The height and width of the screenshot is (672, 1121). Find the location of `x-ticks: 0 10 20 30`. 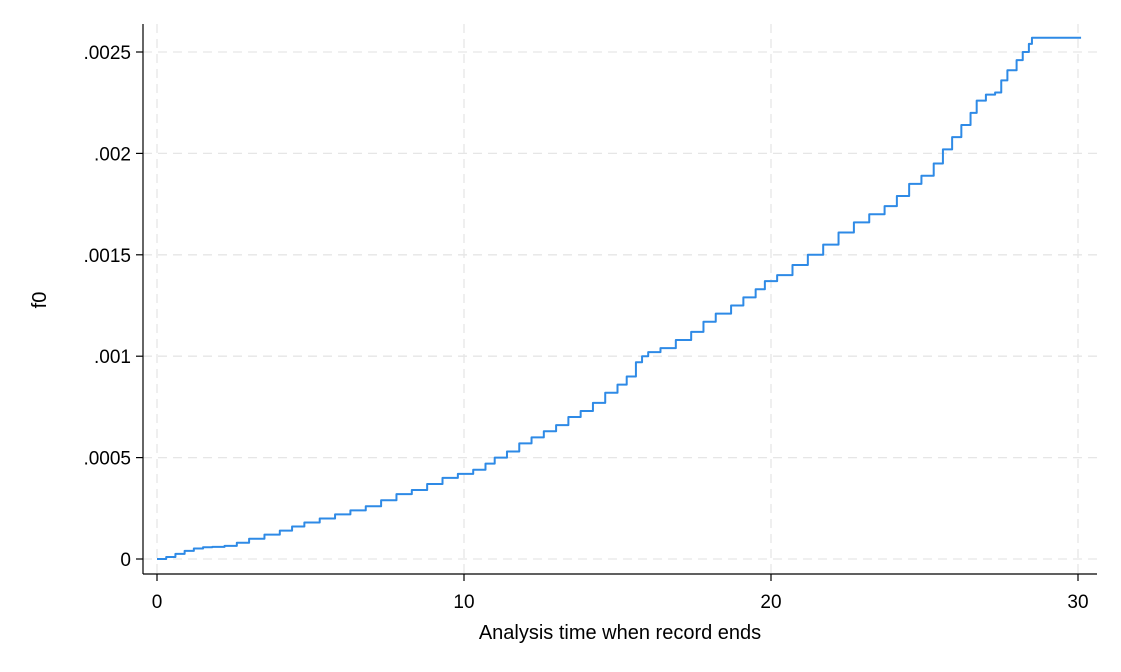

x-ticks: 0 10 20 30 is located at coordinates (620, 593).